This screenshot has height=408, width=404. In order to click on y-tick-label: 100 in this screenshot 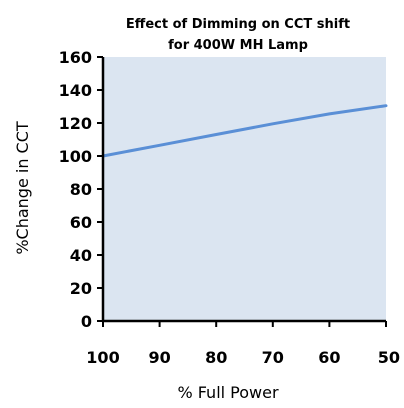, I will do `click(75, 156)`.